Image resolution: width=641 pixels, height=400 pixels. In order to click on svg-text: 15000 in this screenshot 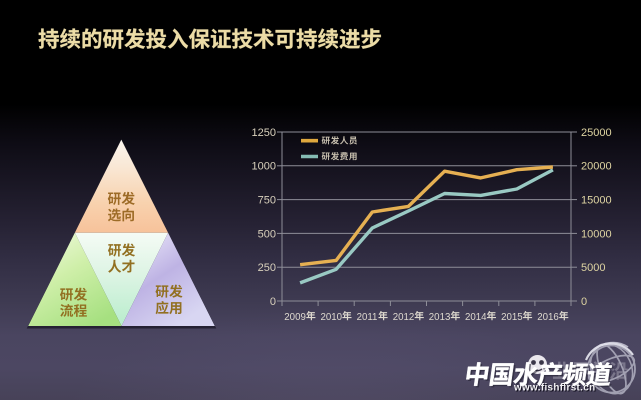, I will do `click(596, 201)`.